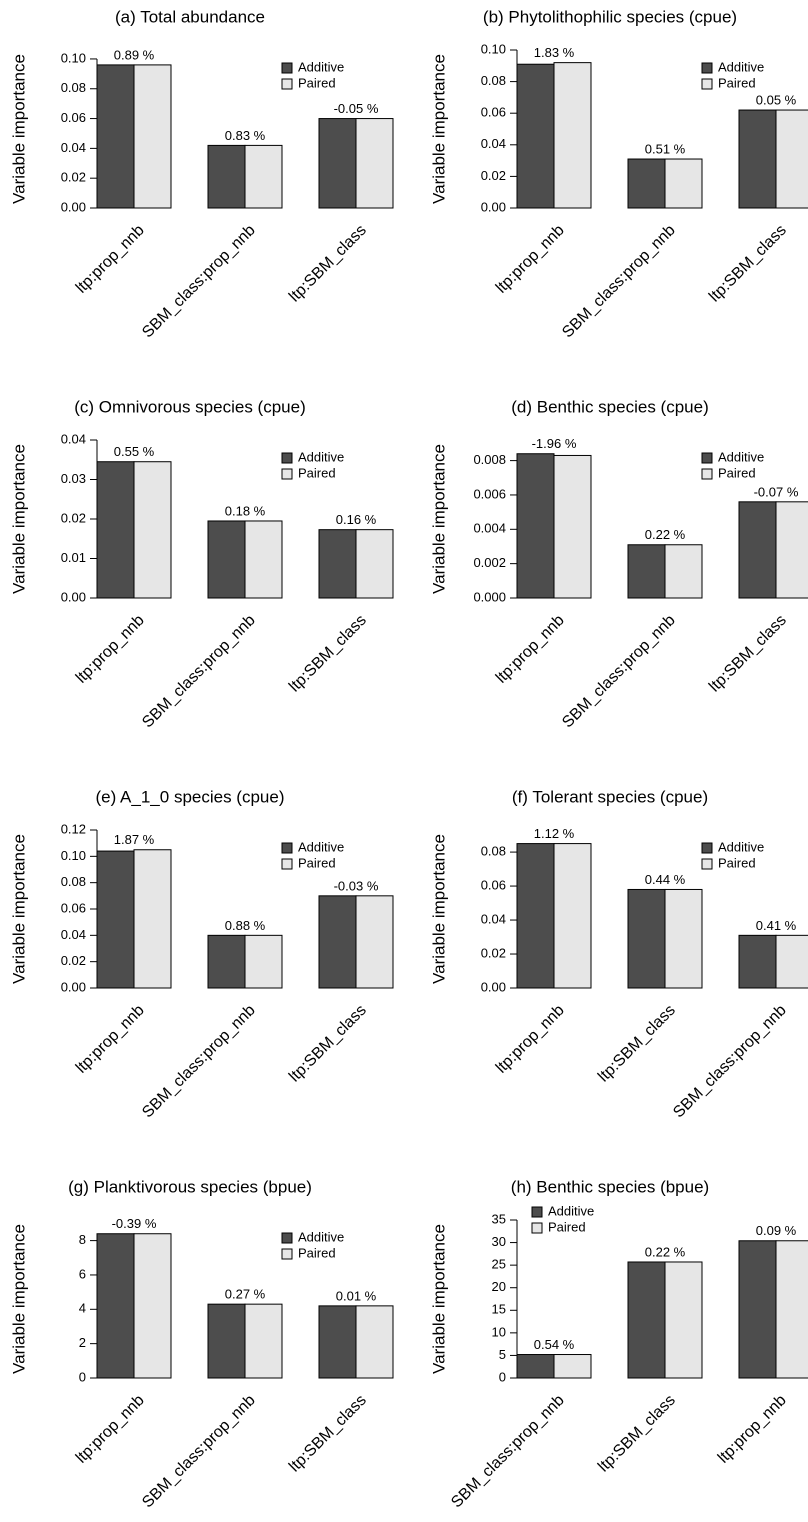 The image size is (808, 1522). Describe the element at coordinates (356, 885) in the screenshot. I see `group-label: -0.03 %` at that location.